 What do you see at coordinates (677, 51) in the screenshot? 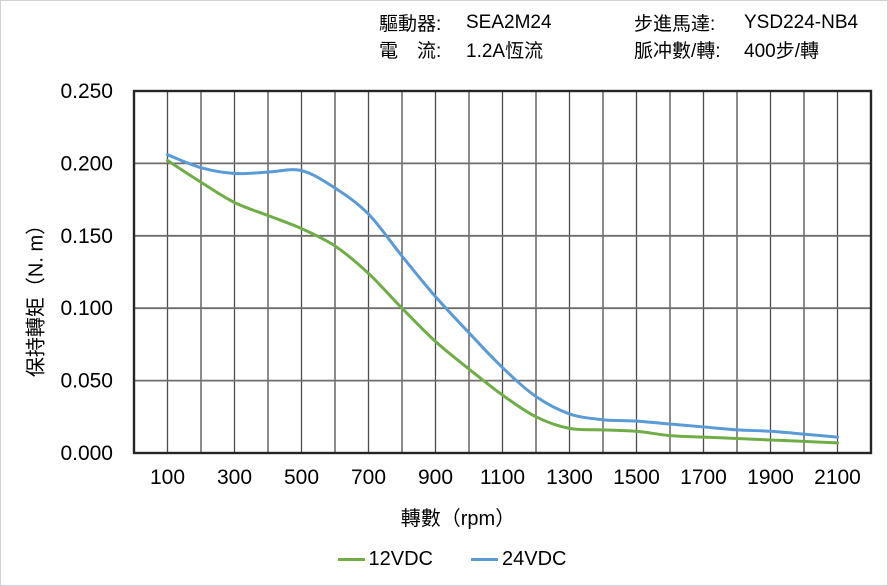
I see `steps-label: 脈冲數/轉:` at bounding box center [677, 51].